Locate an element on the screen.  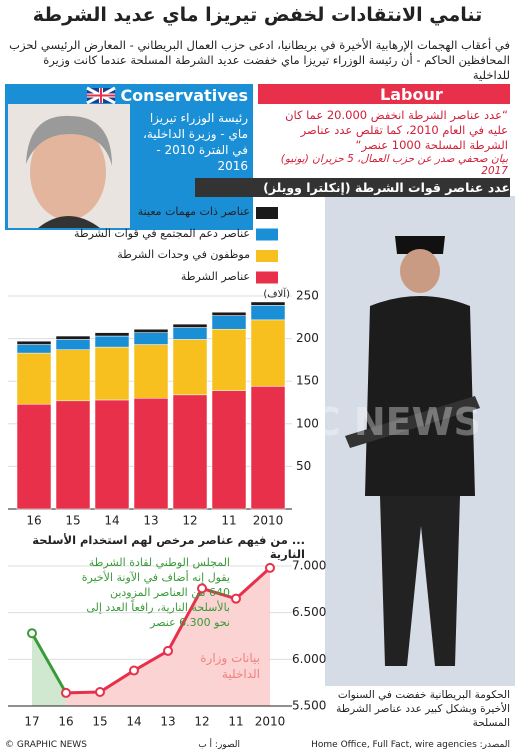
y-tick-label: 50 is located at coordinates (303, 466).